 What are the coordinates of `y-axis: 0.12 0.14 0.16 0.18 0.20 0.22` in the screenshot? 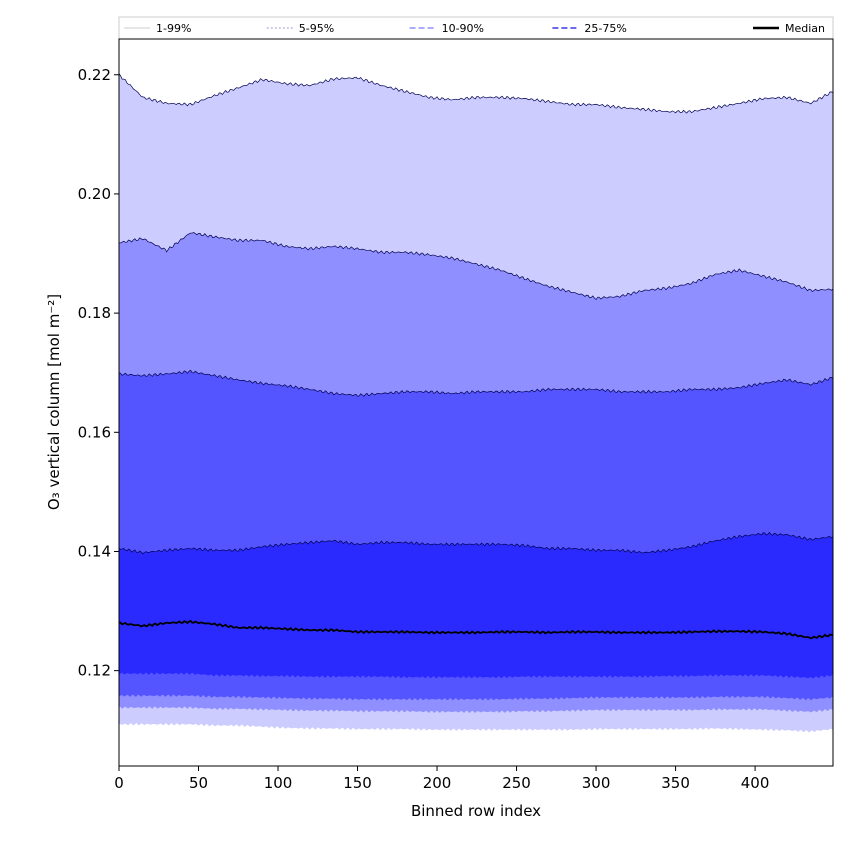 It's located at (98, 373).